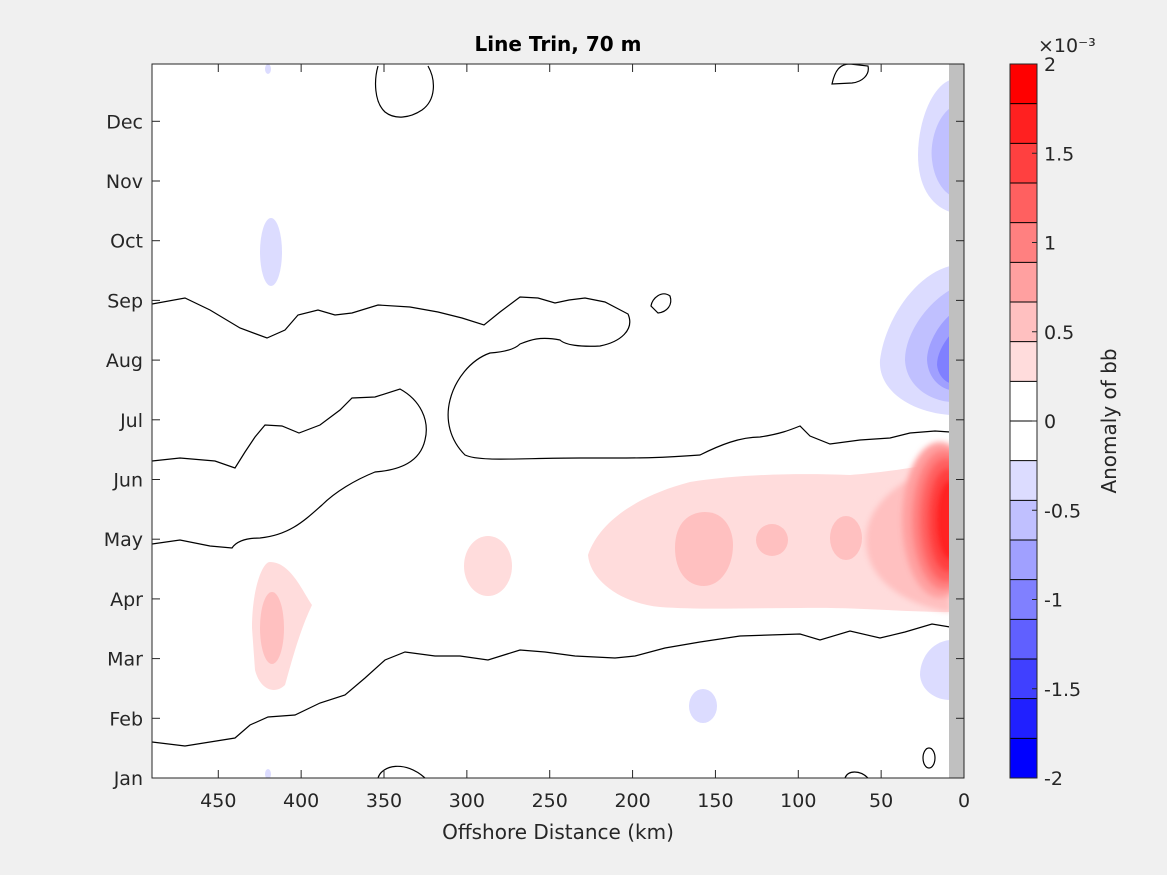 Image resolution: width=1167 pixels, height=875 pixels. What do you see at coordinates (956, 421) in the screenshot?
I see `land-mask` at bounding box center [956, 421].